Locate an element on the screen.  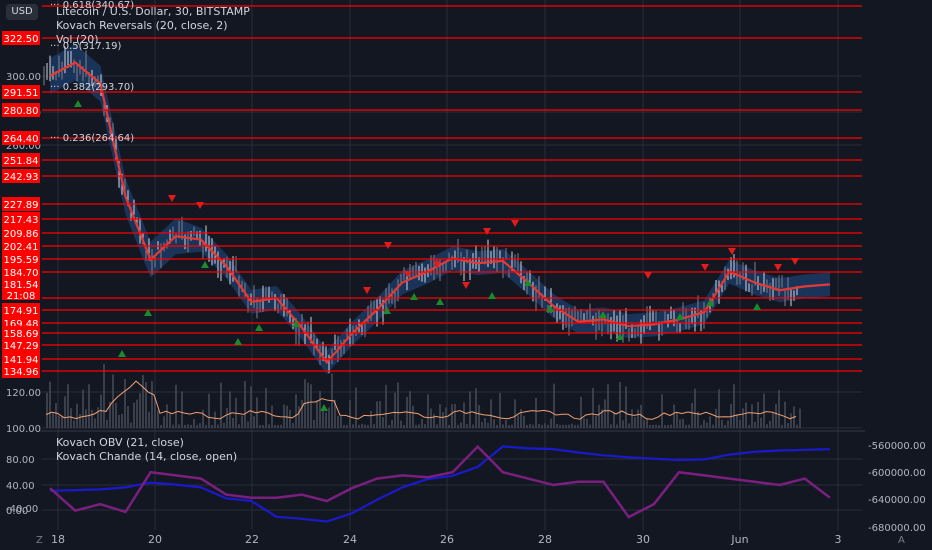
level-tag-text: 141.94 is located at coordinates (21, 360).